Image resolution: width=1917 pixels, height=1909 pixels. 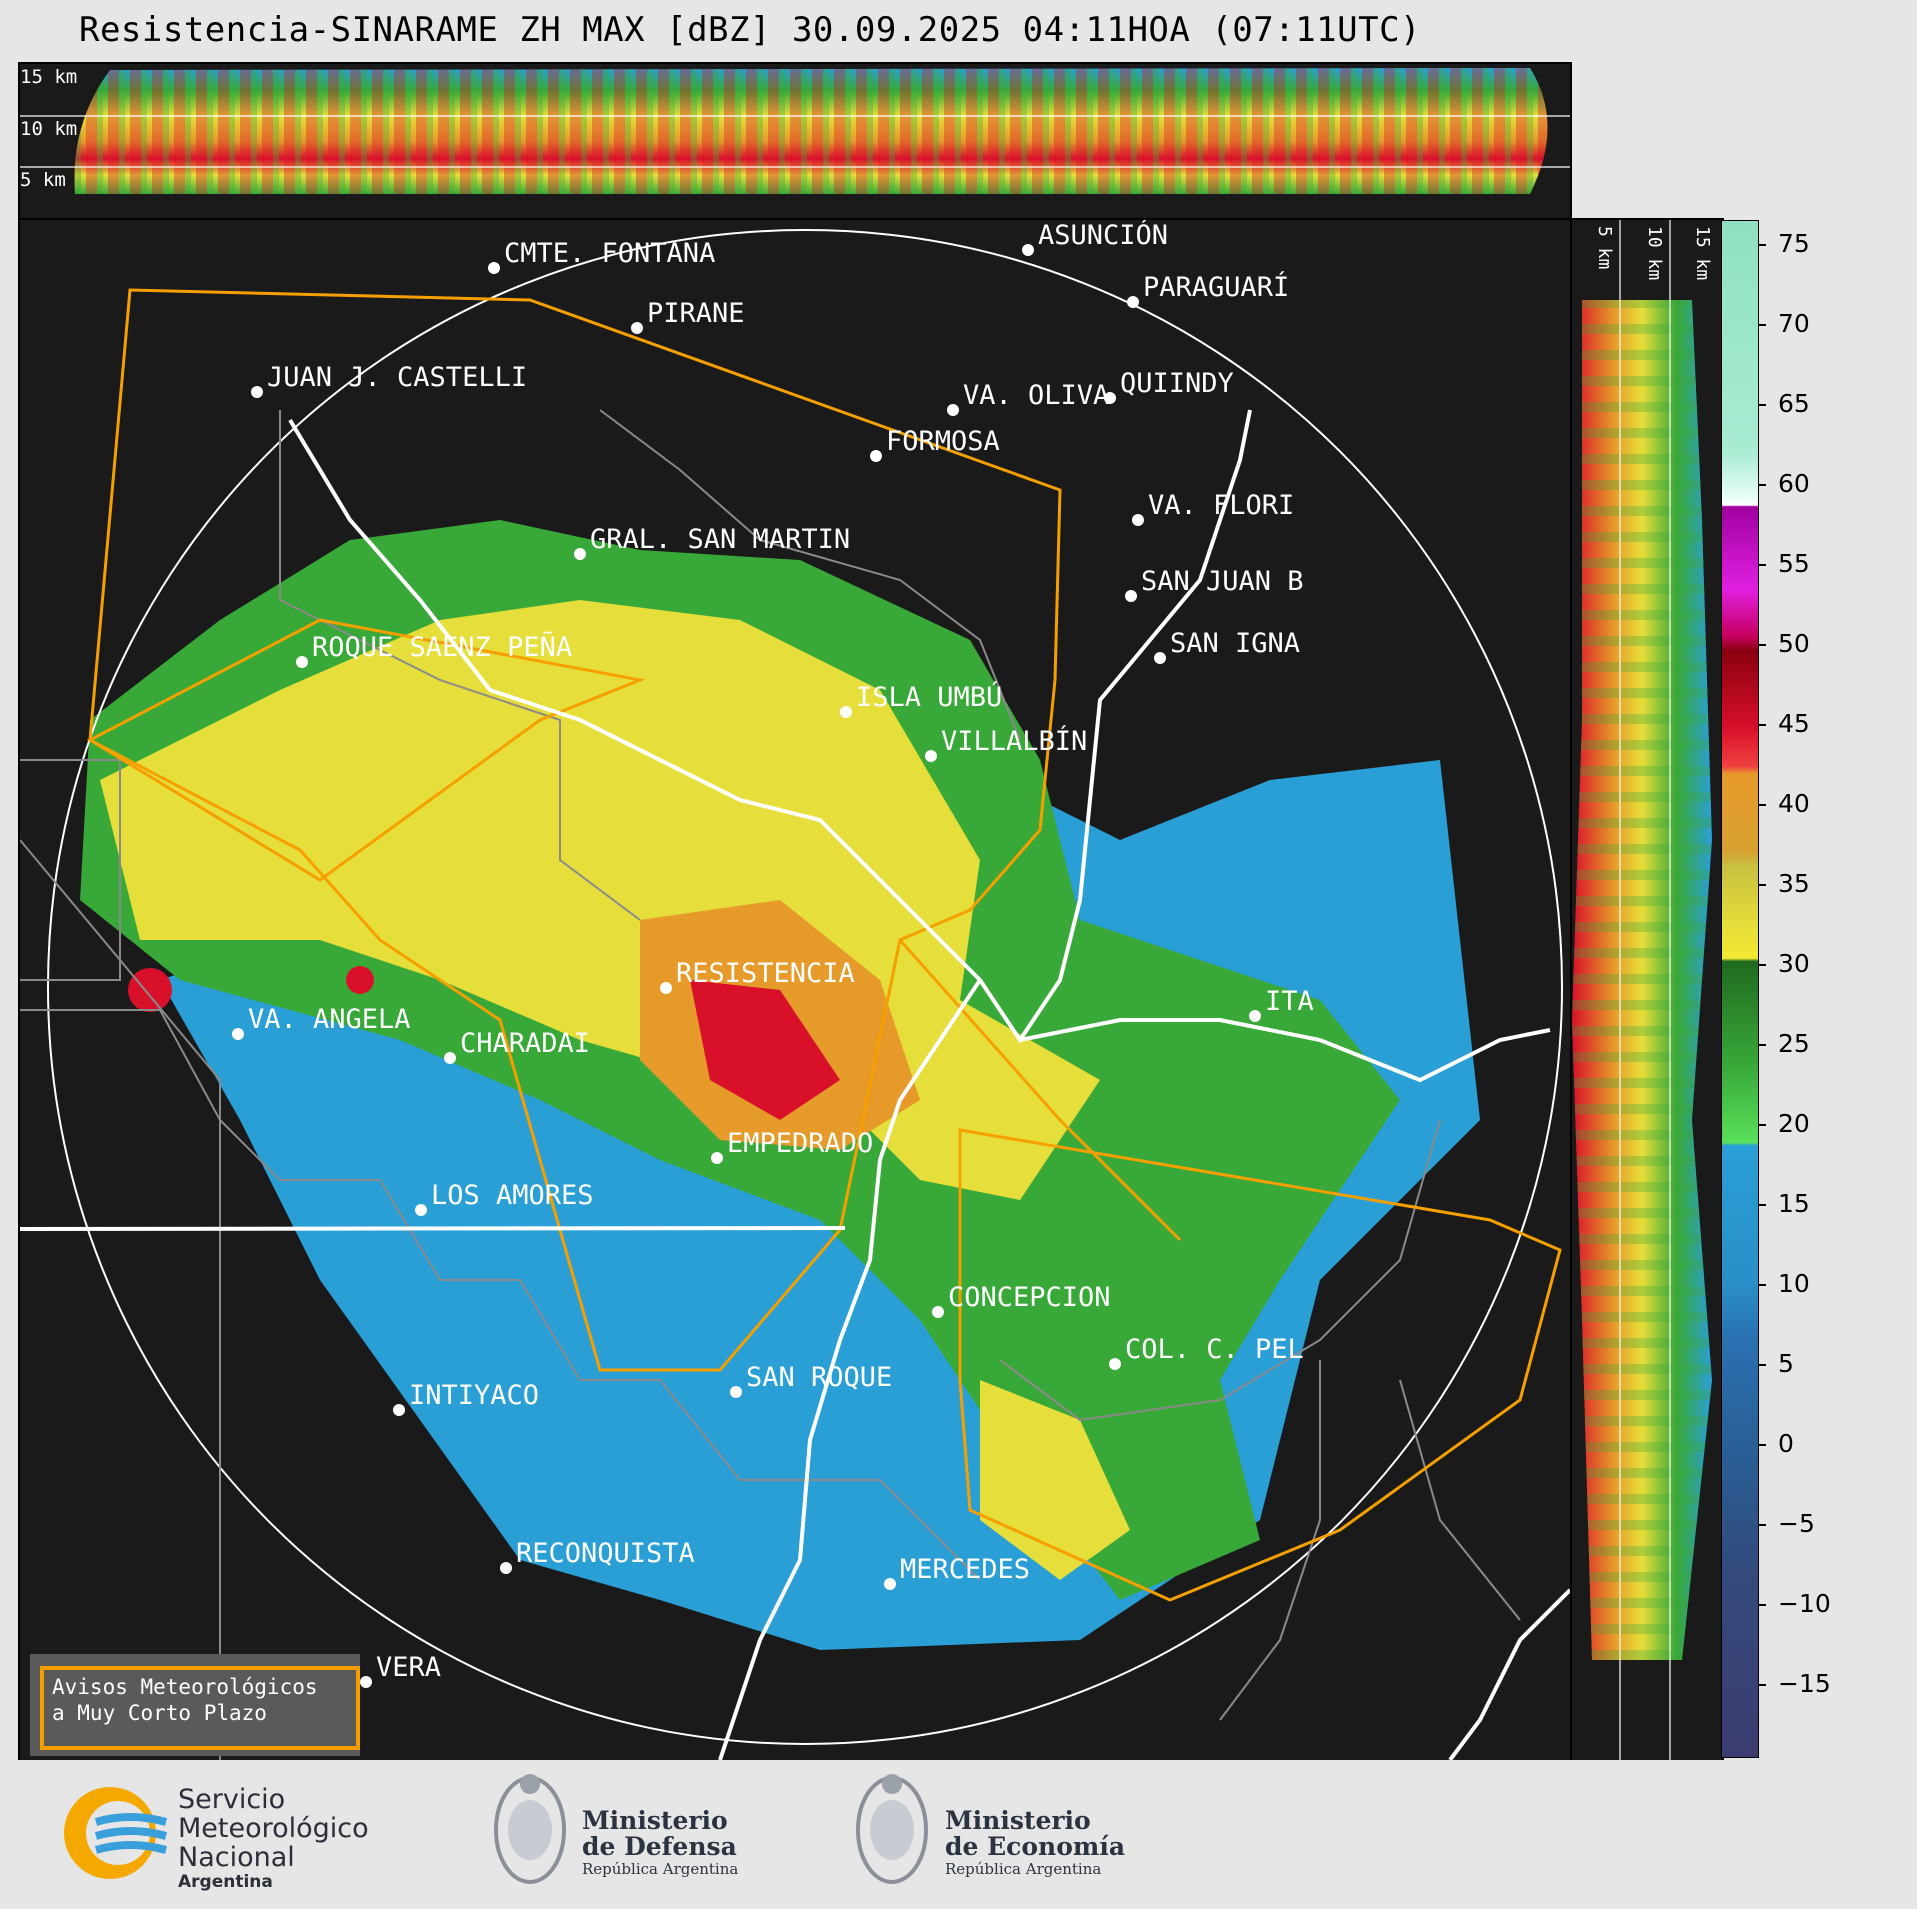 I want to click on echo-red-core, so click(x=765, y=1050).